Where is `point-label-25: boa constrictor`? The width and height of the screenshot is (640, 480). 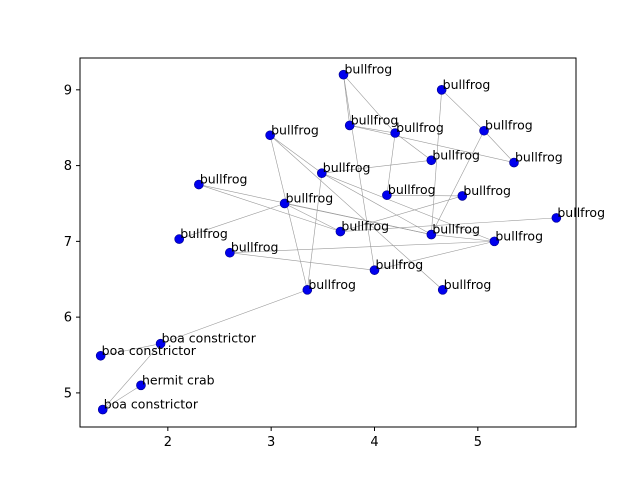
point-label-25: boa constrictor is located at coordinates (151, 404).